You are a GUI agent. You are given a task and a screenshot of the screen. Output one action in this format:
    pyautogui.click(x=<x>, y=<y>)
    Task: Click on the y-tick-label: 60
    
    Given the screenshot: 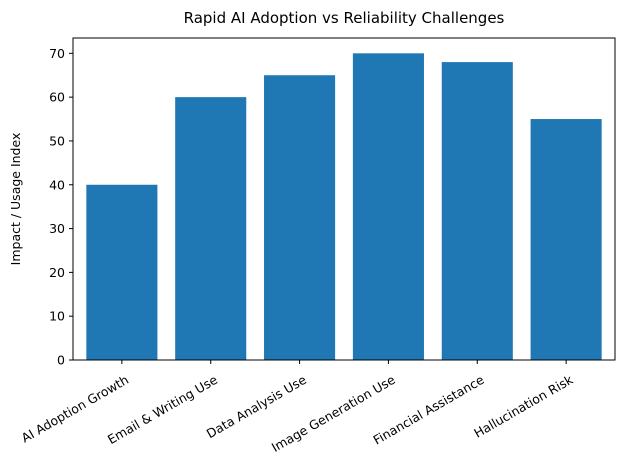 What is the action you would take?
    pyautogui.click(x=57, y=97)
    